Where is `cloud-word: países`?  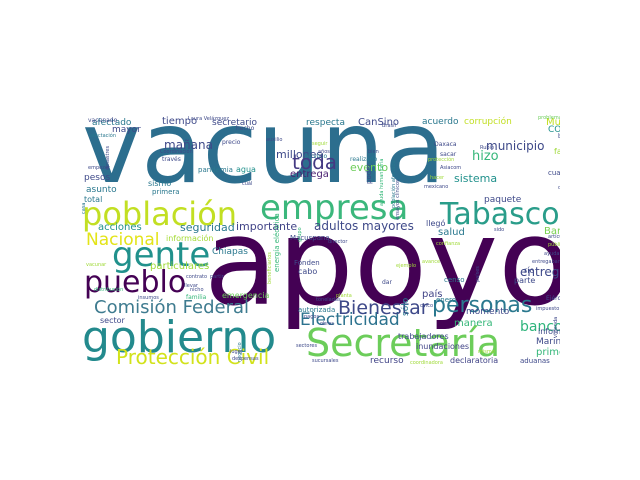 cloud-word: países is located at coordinates (478, 274).